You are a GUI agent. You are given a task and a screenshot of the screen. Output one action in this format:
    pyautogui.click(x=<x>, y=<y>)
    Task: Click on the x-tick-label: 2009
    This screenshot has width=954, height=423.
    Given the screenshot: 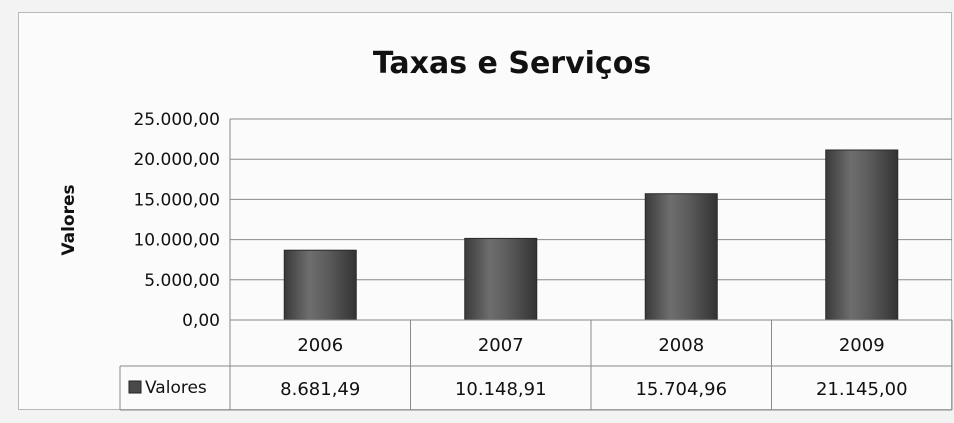 What is the action you would take?
    pyautogui.click(x=862, y=345)
    